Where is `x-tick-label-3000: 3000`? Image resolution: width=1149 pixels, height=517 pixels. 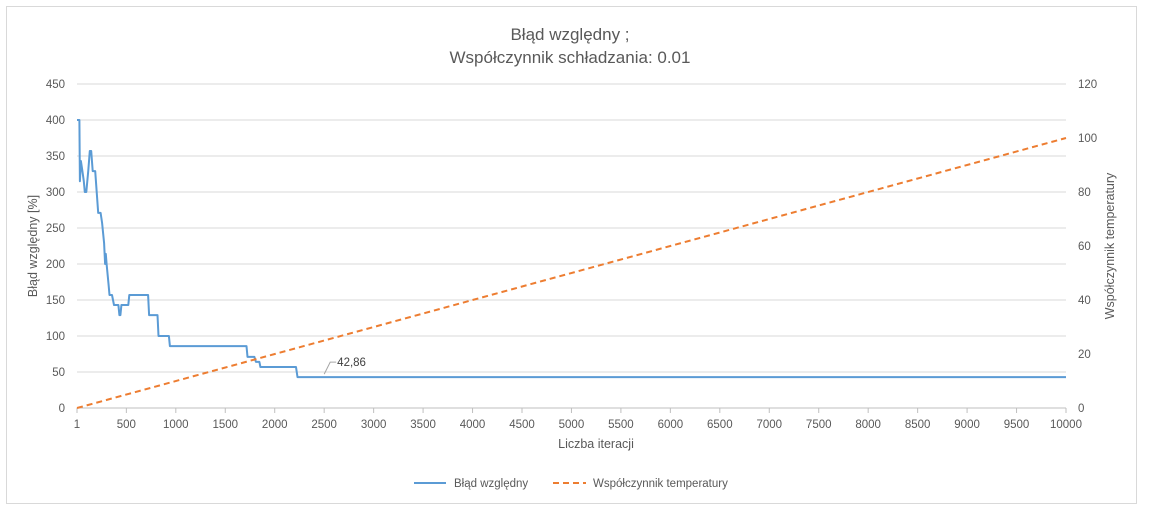
x-tick-label-3000: 3000 is located at coordinates (374, 425).